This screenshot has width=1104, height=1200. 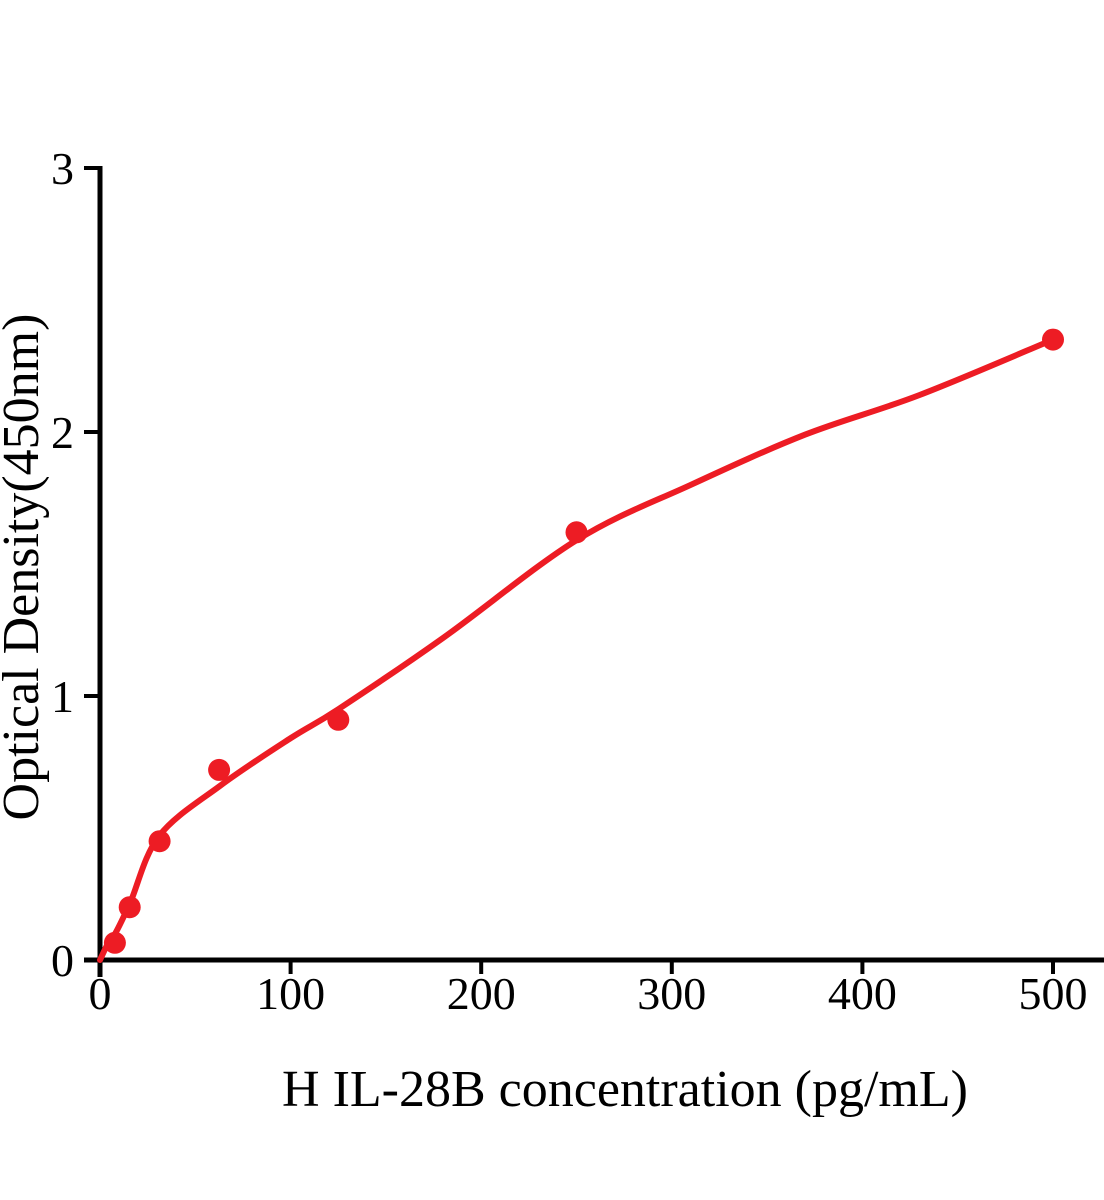 I want to click on x-axis-title: H IL-28B concentration (pg/mL), so click(x=625, y=1089).